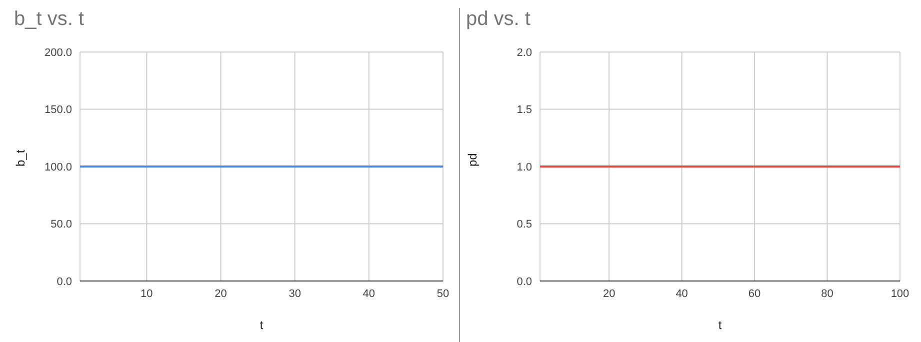  I want to click on x-tick-label: 30, so click(294, 294).